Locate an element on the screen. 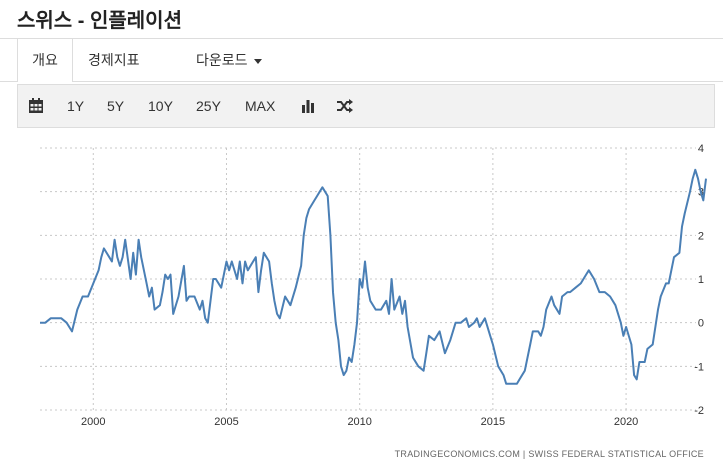  chart-toolbar: 1Y 5Y 10Y 25Y MAX is located at coordinates (366, 106).